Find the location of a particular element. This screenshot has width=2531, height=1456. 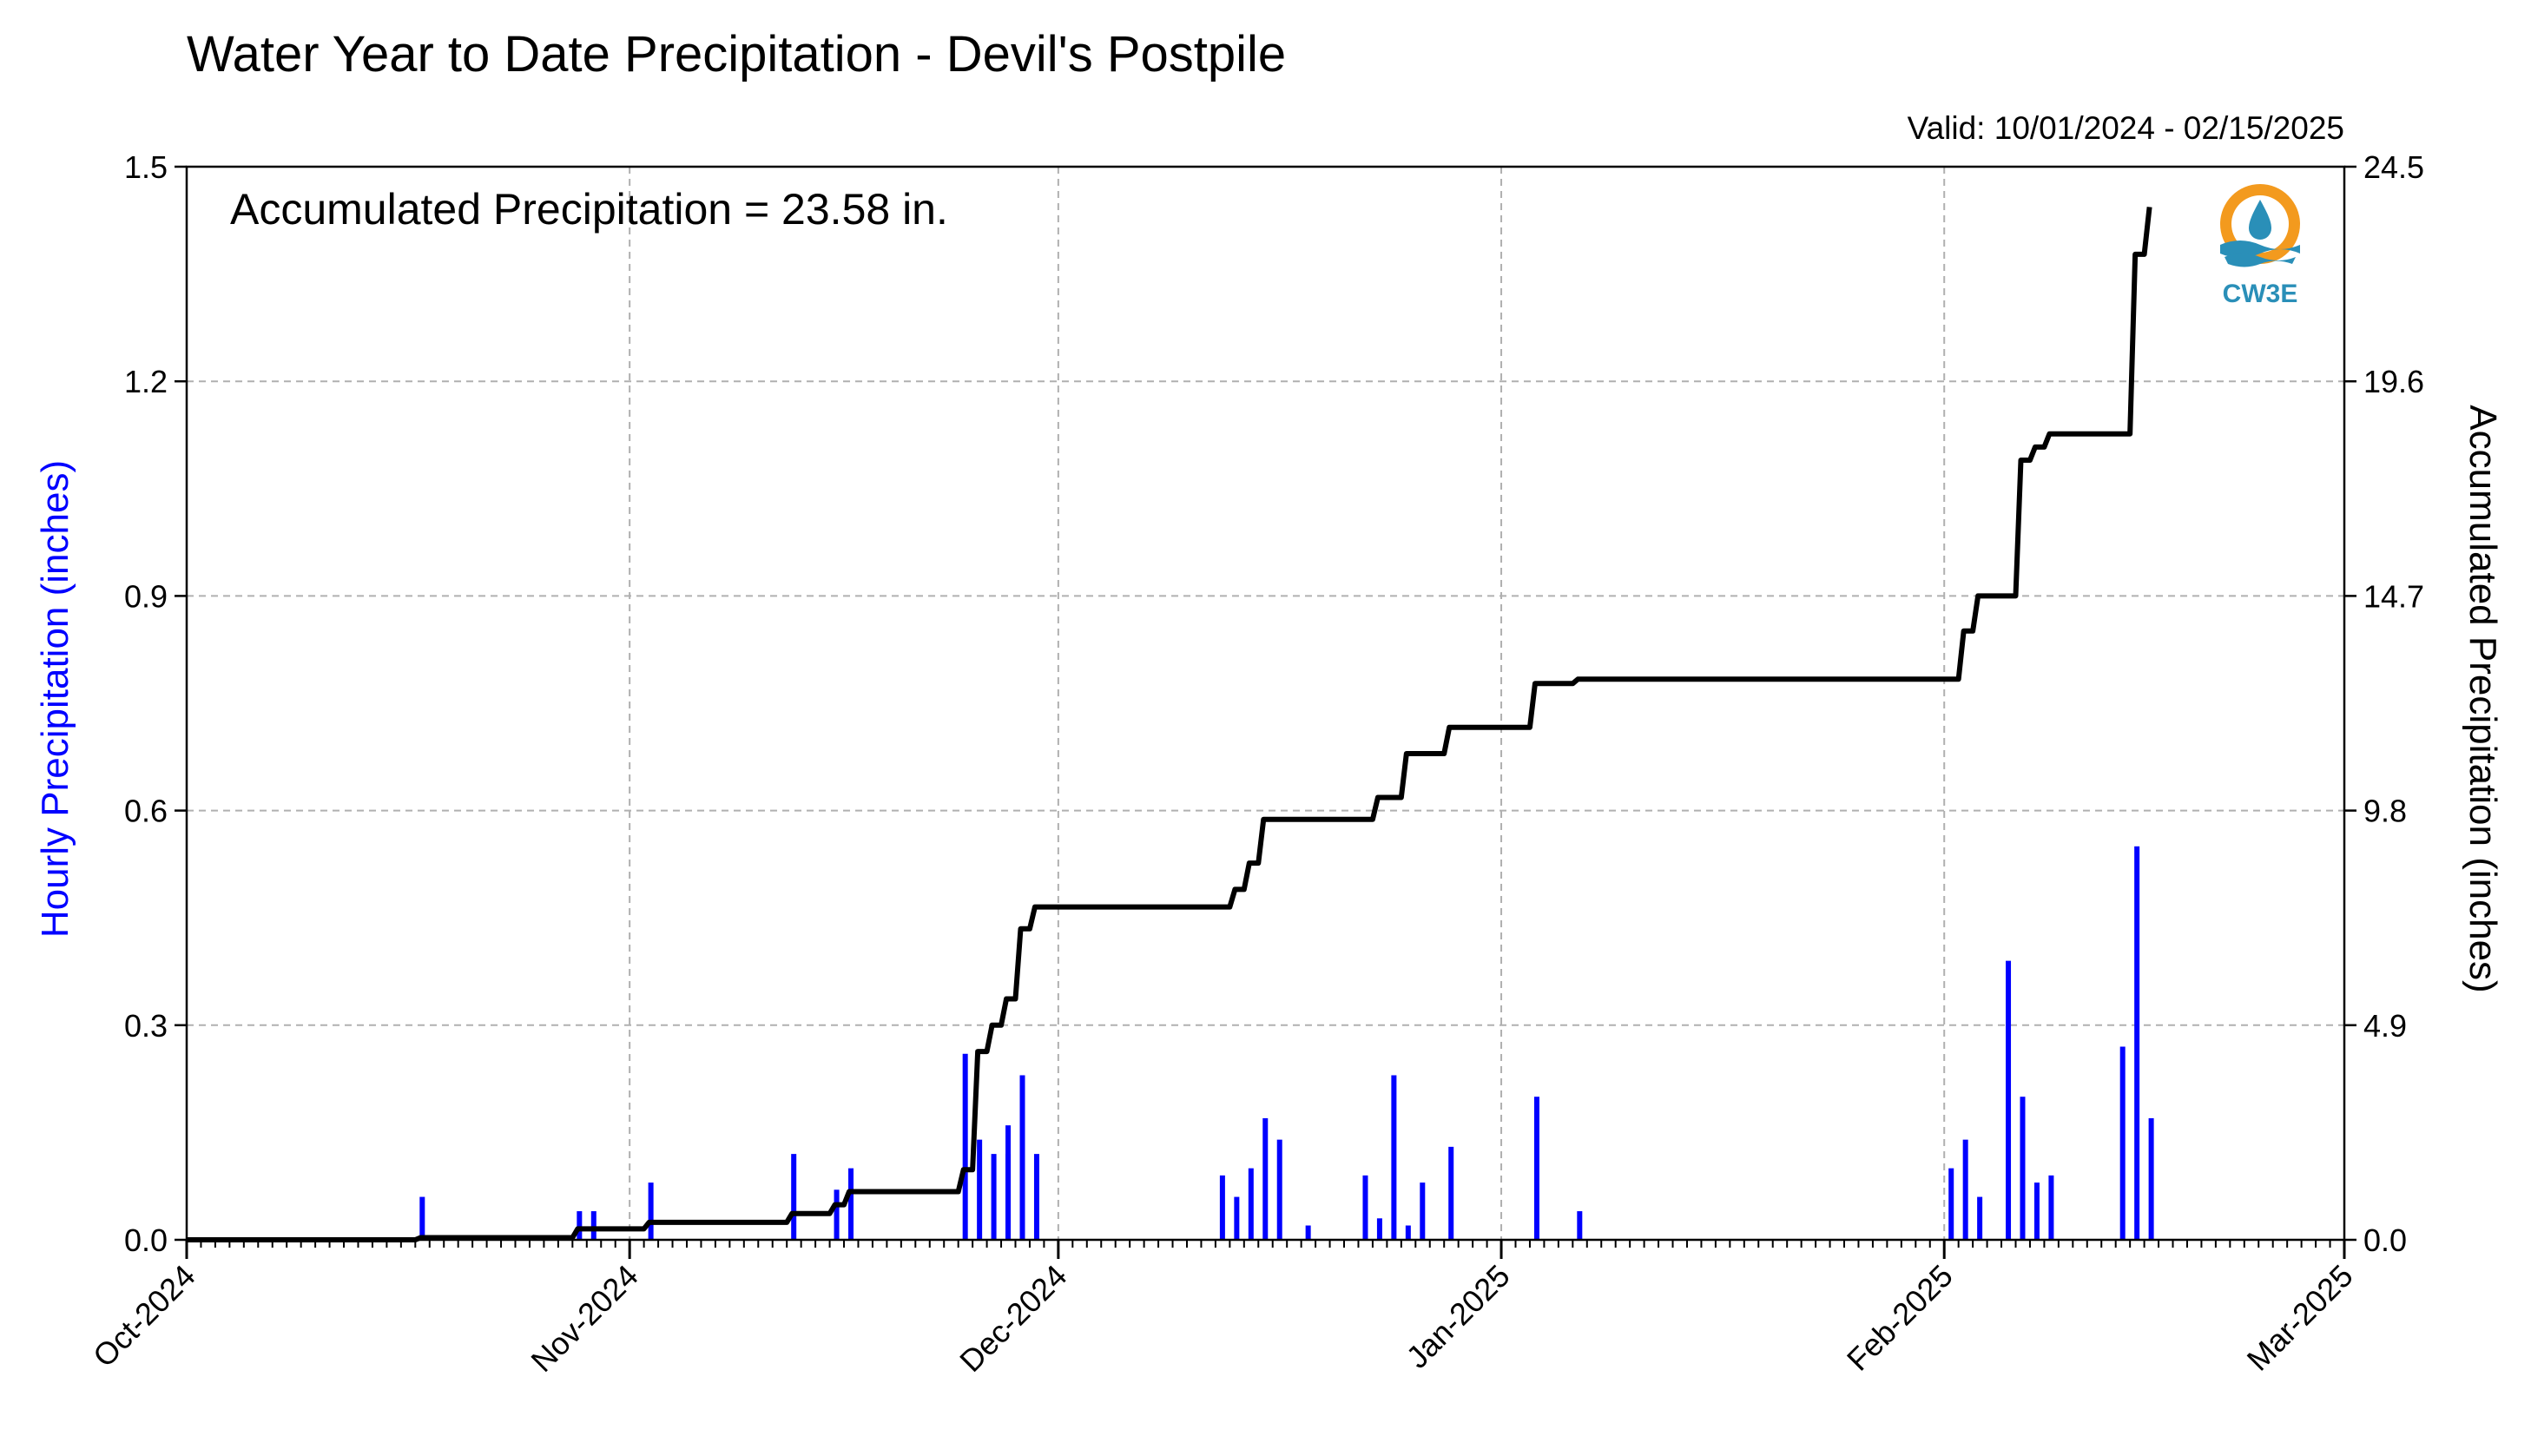

right-y-tick-label: 0.0 is located at coordinates (2385, 1240).